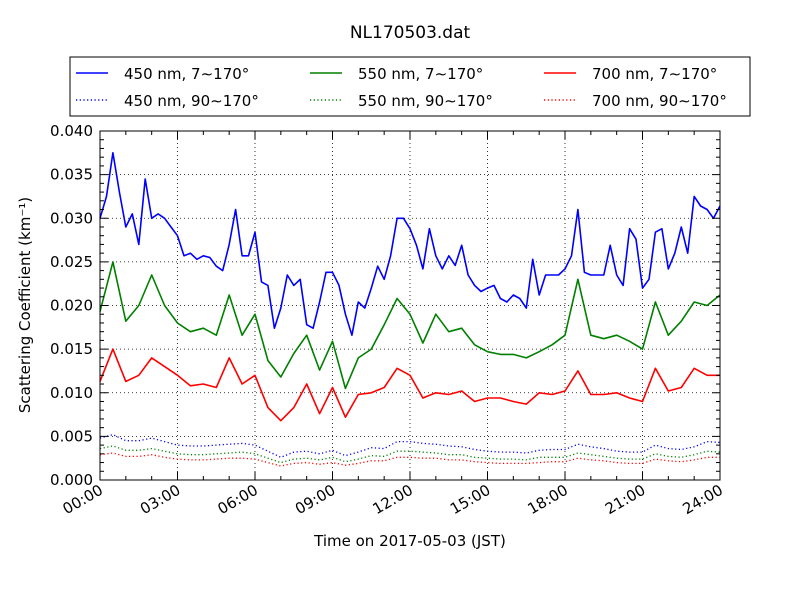 This screenshot has height=604, width=800. What do you see at coordinates (659, 101) in the screenshot?
I see `legend-label-6: 700 nm, 90∼170°` at bounding box center [659, 101].